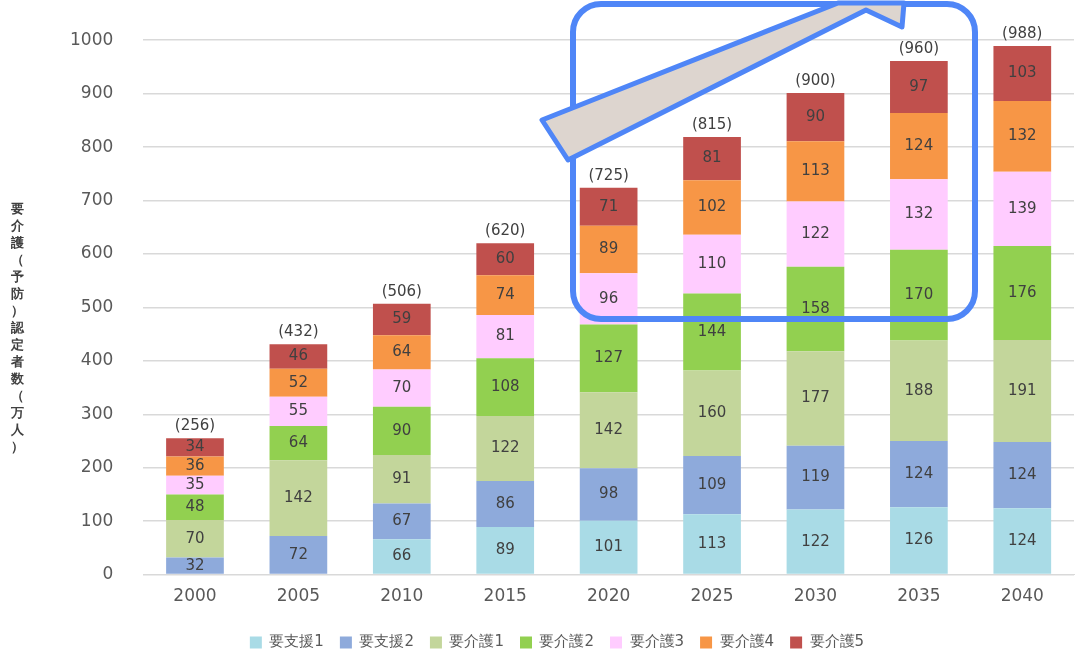 This screenshot has height=664, width=1084. I want to click on data-label: 74, so click(505, 294).